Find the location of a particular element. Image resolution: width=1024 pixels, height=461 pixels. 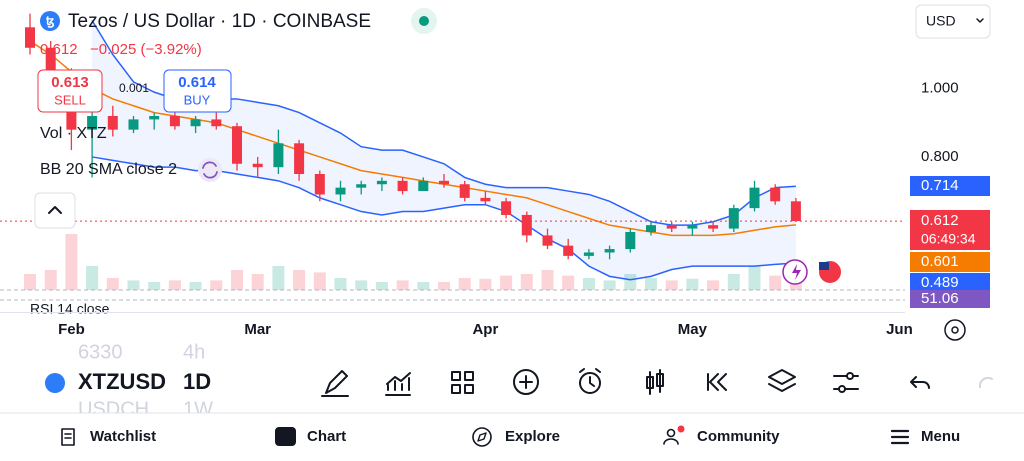

x-tick-label: Feb is located at coordinates (71, 329).